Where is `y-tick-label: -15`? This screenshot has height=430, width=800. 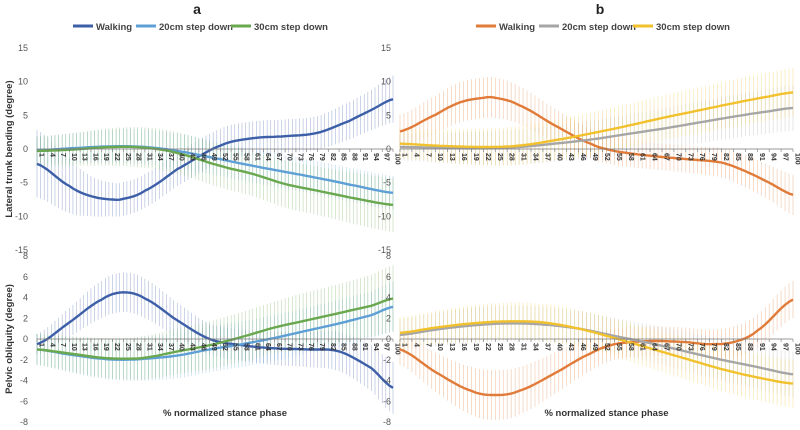
y-tick-label: -15 is located at coordinates (384, 250).